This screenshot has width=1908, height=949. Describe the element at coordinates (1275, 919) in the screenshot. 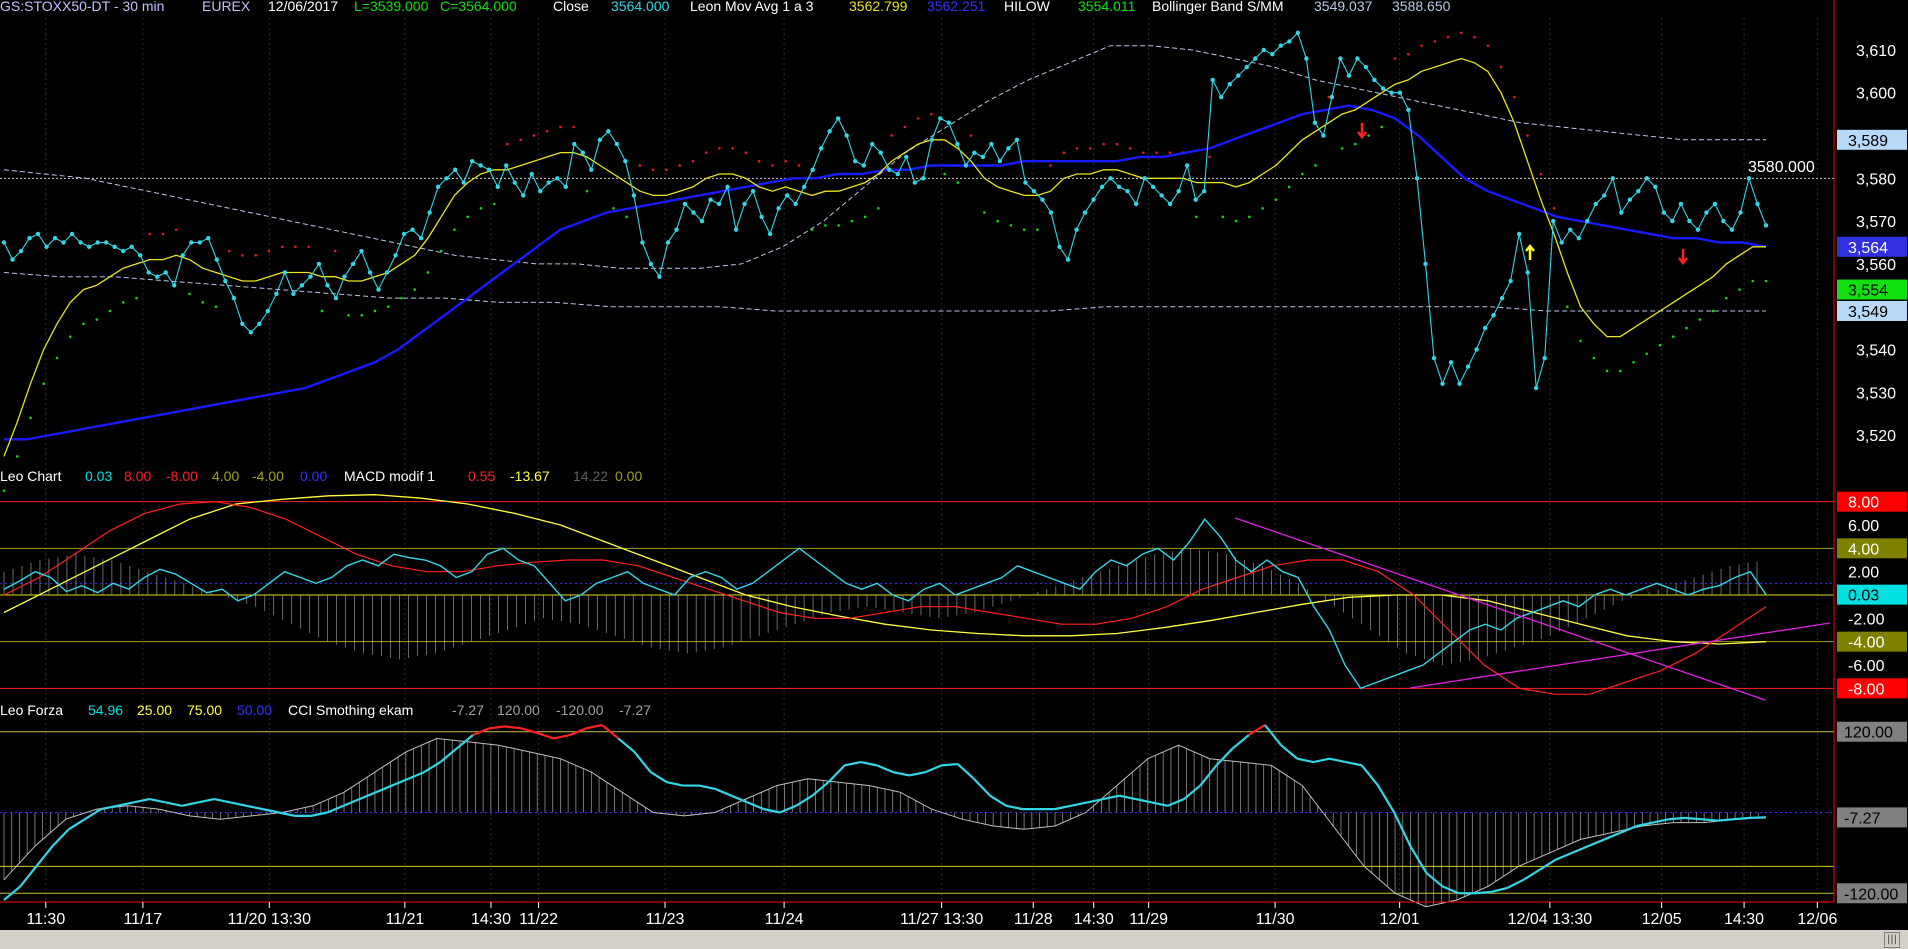

I see `x-tick-label: 11/30` at that location.